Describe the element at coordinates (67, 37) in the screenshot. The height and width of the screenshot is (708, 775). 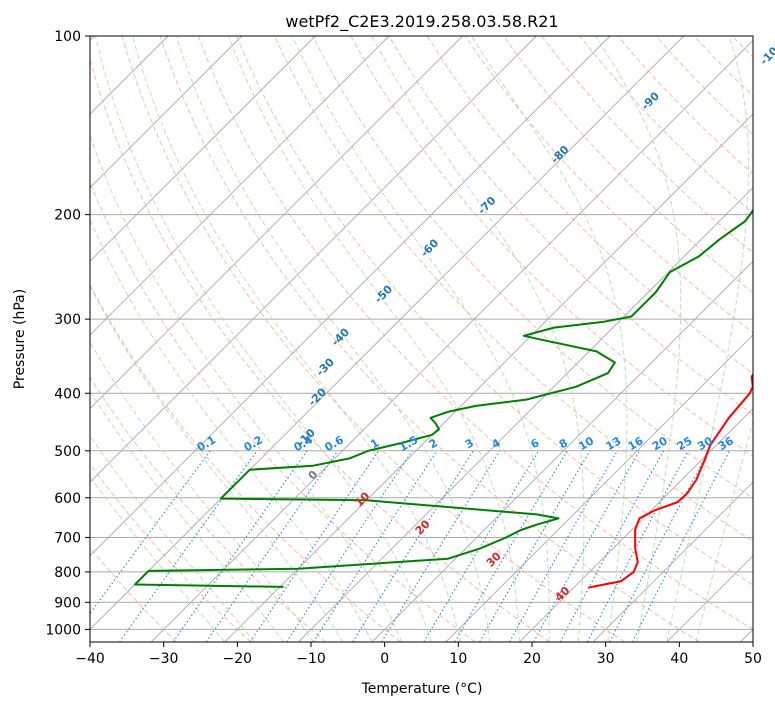
I see `y-tick-label: 100` at that location.